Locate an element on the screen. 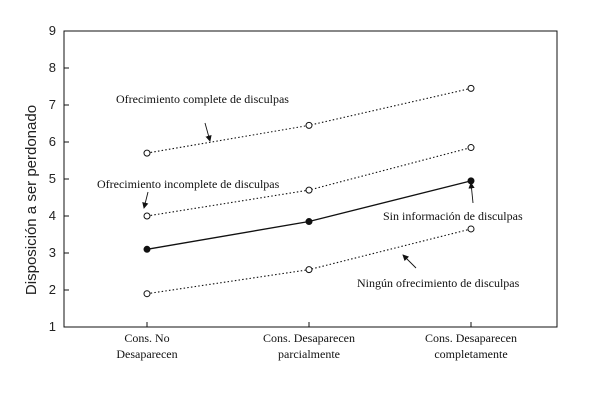 The image size is (591, 412). y-tick-label: 5 is located at coordinates (52, 178).